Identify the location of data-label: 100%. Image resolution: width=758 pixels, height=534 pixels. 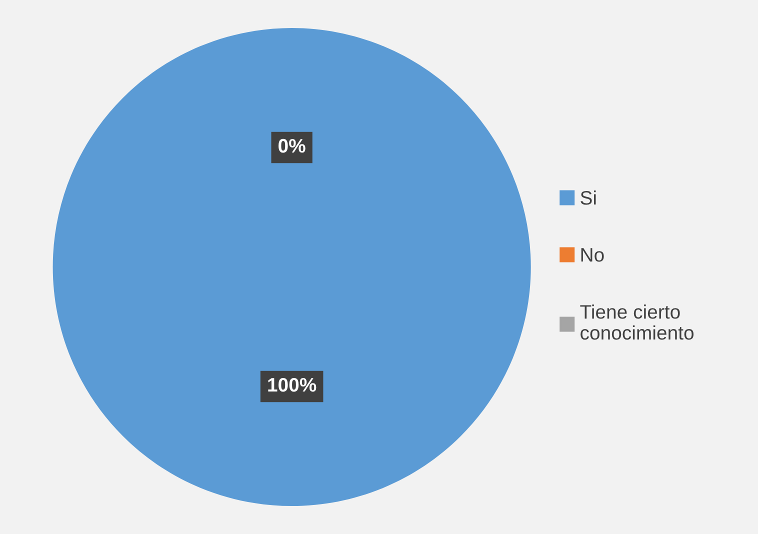
(292, 385).